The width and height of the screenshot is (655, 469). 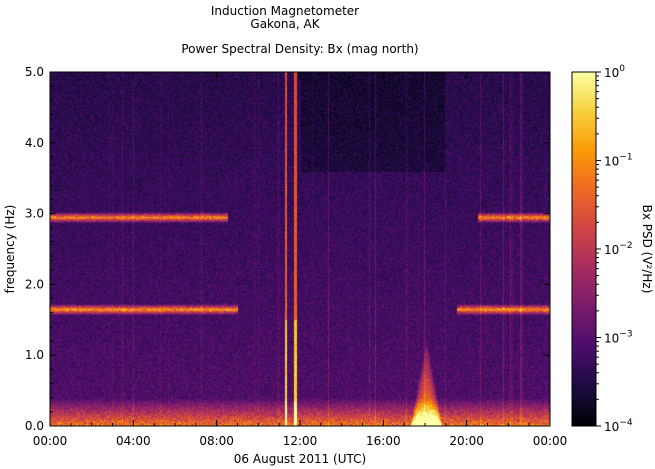 I want to click on x-axis-label: 06 August 2011 (UTC), so click(x=300, y=459).